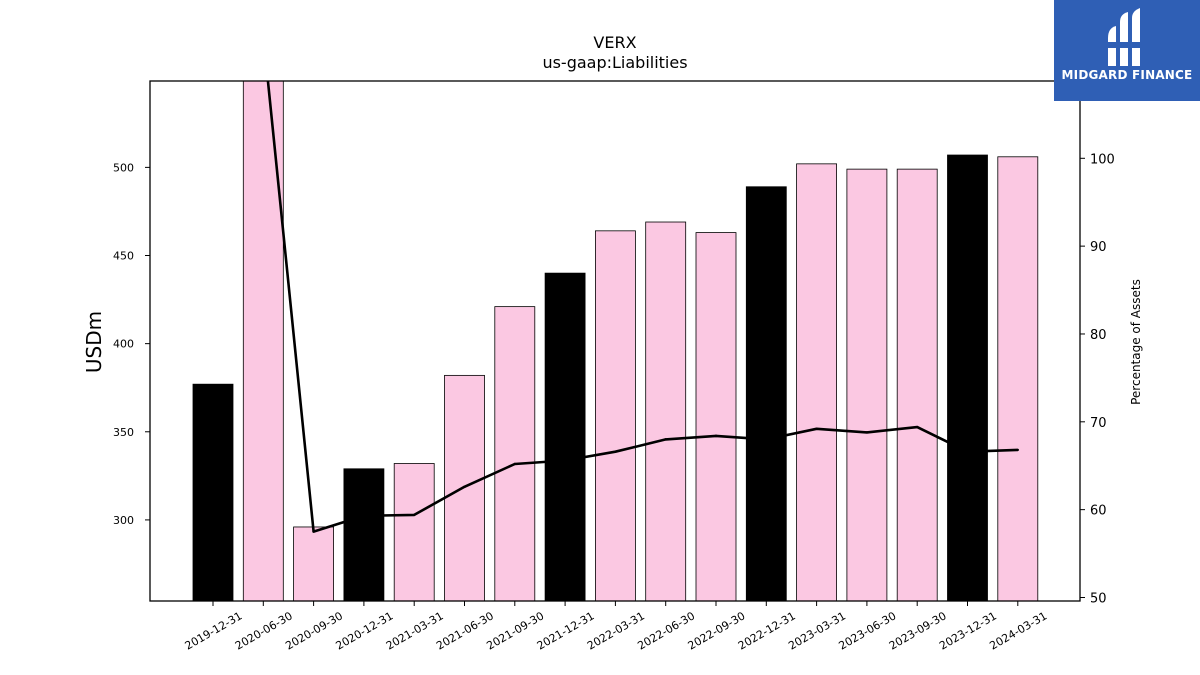 The height and width of the screenshot is (675, 1200). What do you see at coordinates (1136, 342) in the screenshot?
I see `y2-axis-label: Percentage of Assets` at bounding box center [1136, 342].